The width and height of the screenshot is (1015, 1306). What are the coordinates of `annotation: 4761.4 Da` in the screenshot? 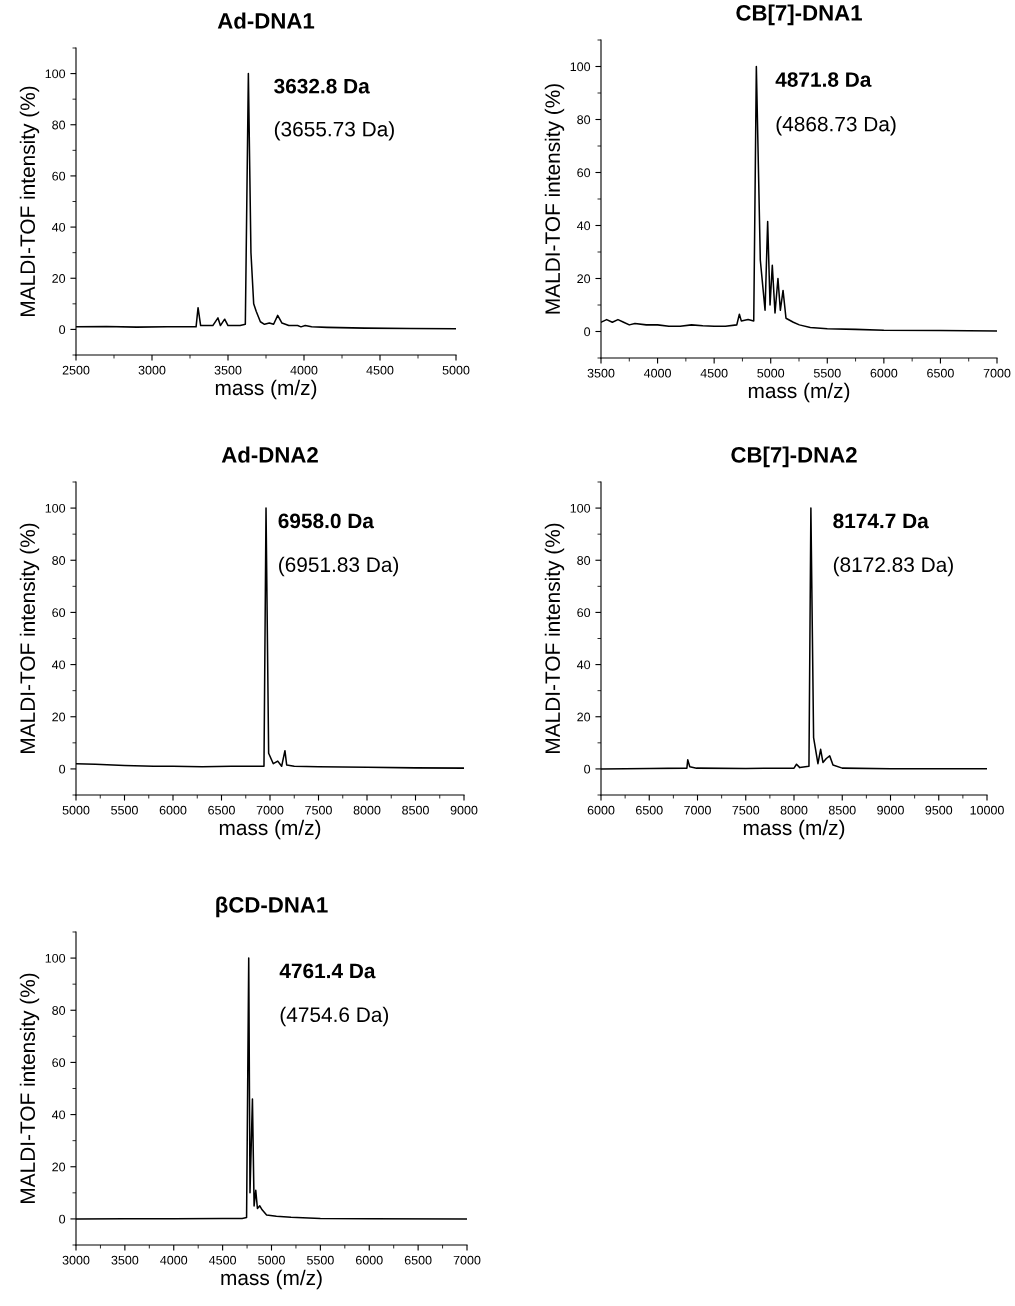 It's located at (327, 971).